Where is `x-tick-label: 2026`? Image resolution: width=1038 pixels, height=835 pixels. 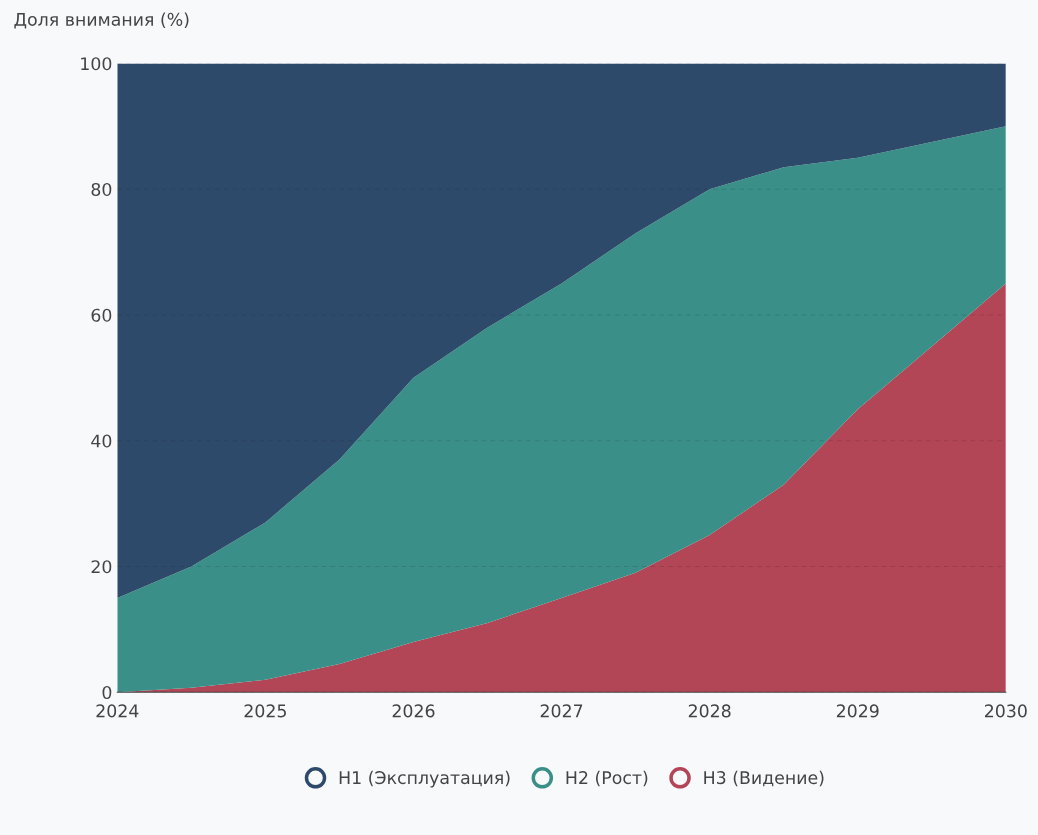 x-tick-label: 2026 is located at coordinates (413, 711).